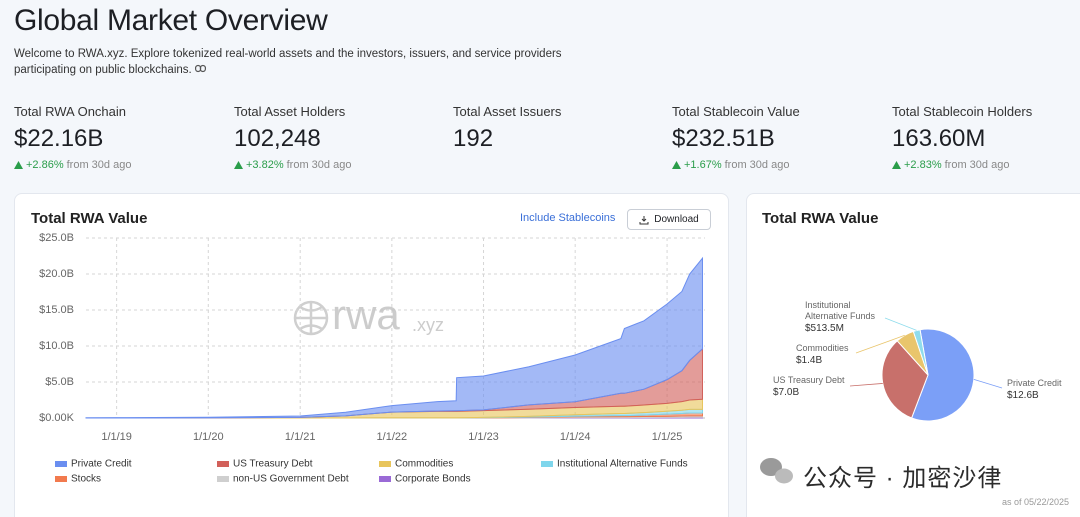 This screenshot has width=1080, height=517. I want to click on stat-change: +2.83% from 30d ago, so click(986, 165).